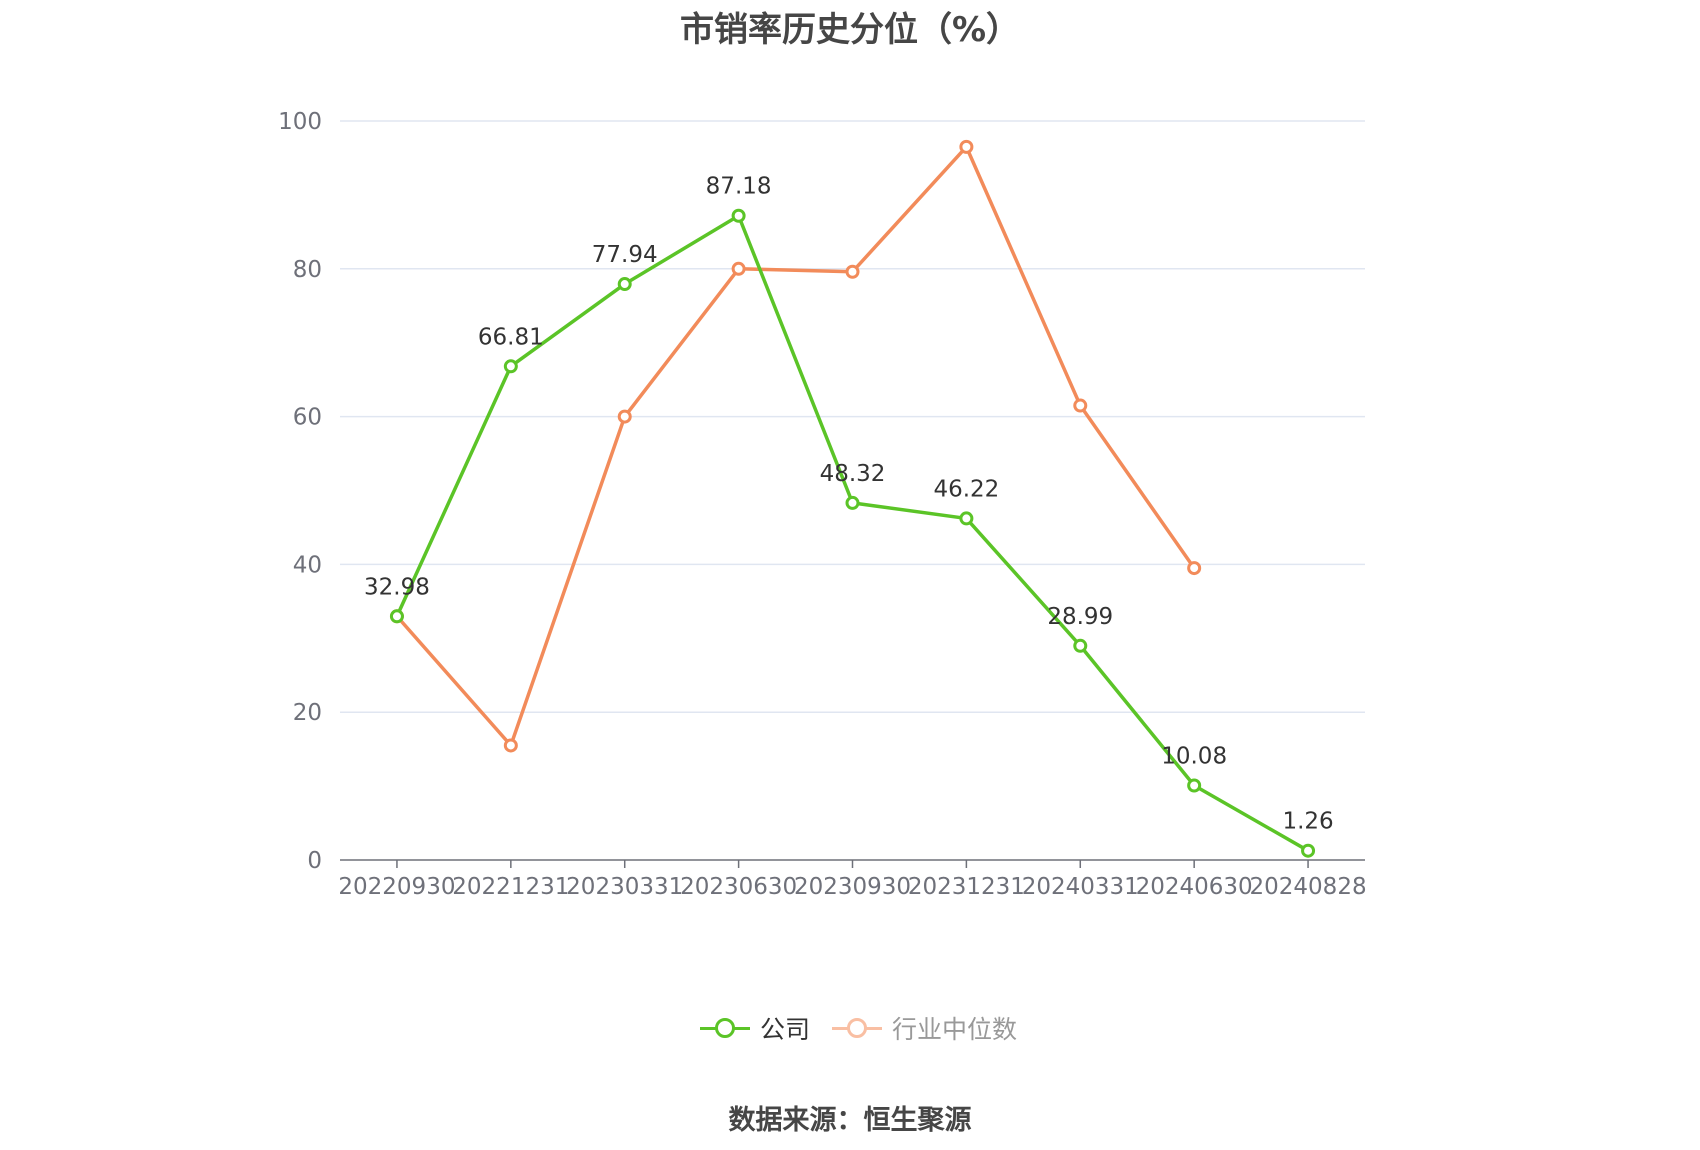 This screenshot has height=1150, width=1700. Describe the element at coordinates (850, 1120) in the screenshot. I see `data-source: 数据来源：恒生聚源` at that location.